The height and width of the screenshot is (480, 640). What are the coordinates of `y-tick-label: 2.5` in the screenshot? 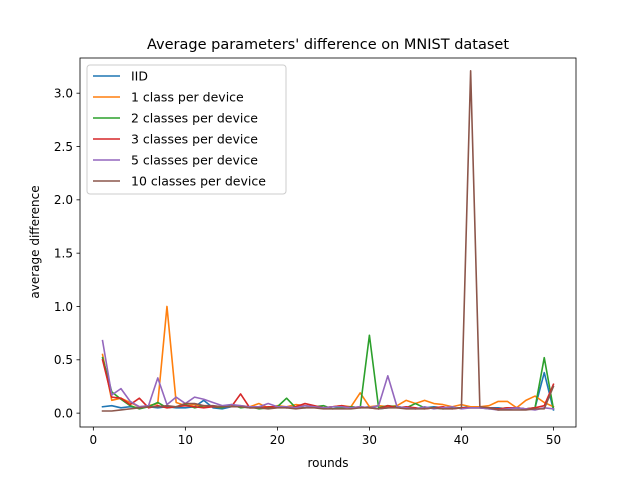 It's located at (63, 147).